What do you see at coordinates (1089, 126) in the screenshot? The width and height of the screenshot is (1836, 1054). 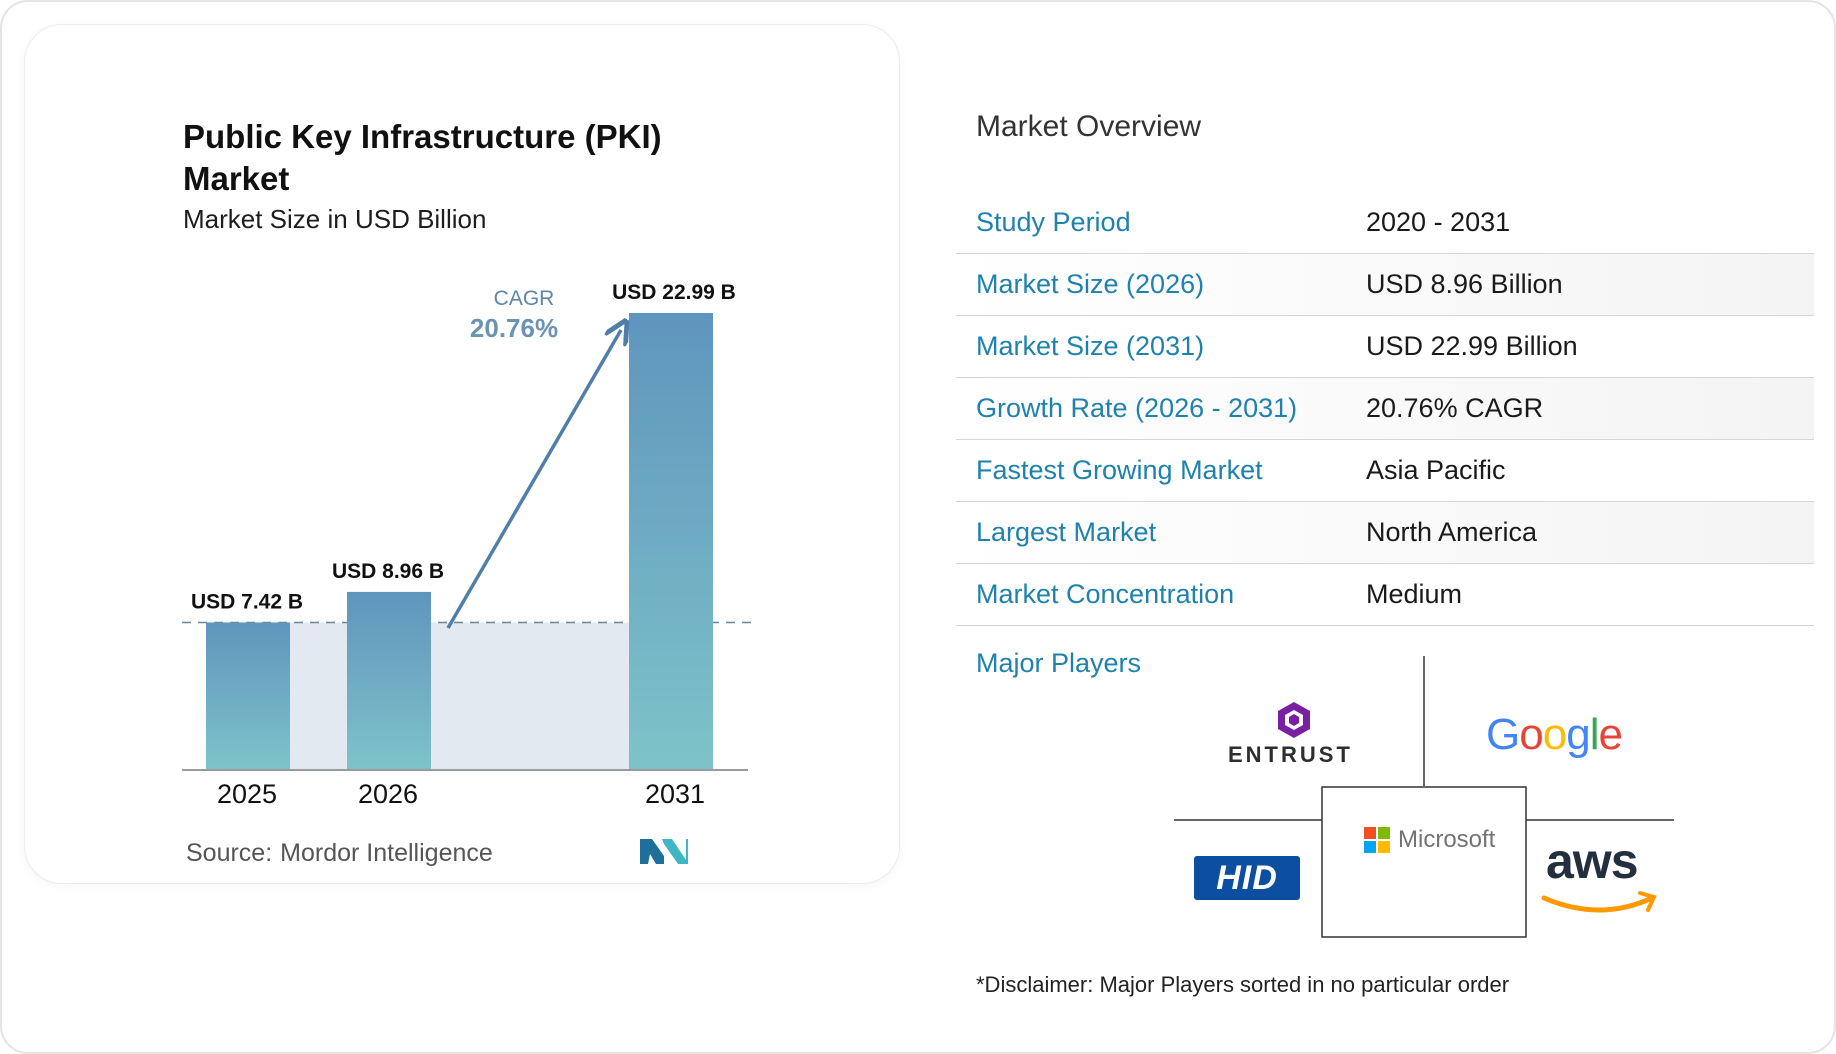 I see `overview-title: Market Overview` at bounding box center [1089, 126].